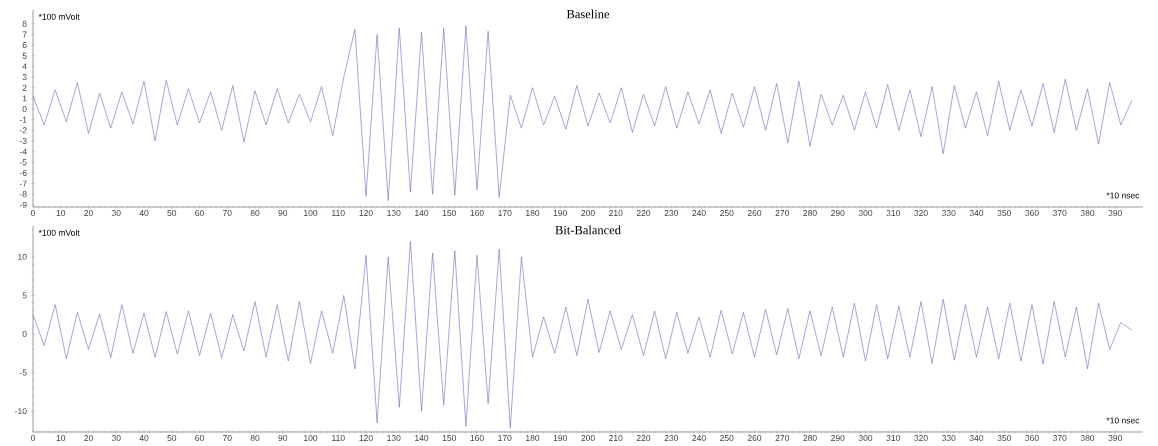 The height and width of the screenshot is (446, 1158). I want to click on y-tick-label: 4, so click(24, 66).